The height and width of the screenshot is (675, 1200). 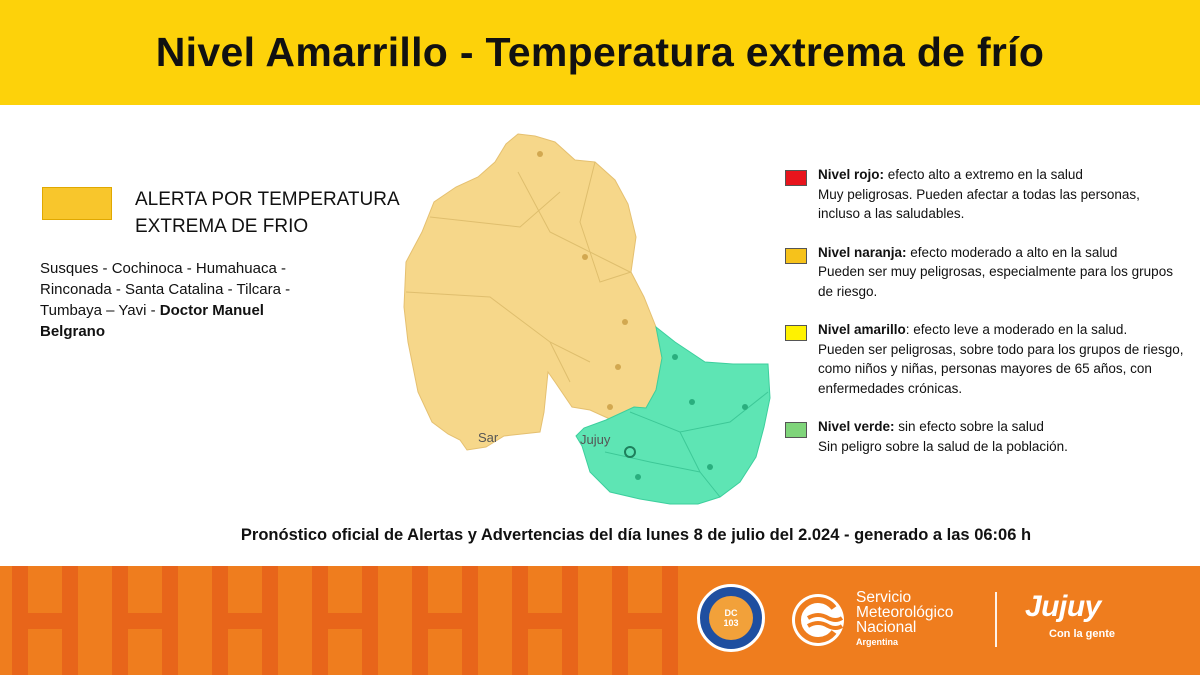 What do you see at coordinates (222, 226) in the screenshot?
I see `alert-title-line2: EXTREMA DE FRIO` at bounding box center [222, 226].